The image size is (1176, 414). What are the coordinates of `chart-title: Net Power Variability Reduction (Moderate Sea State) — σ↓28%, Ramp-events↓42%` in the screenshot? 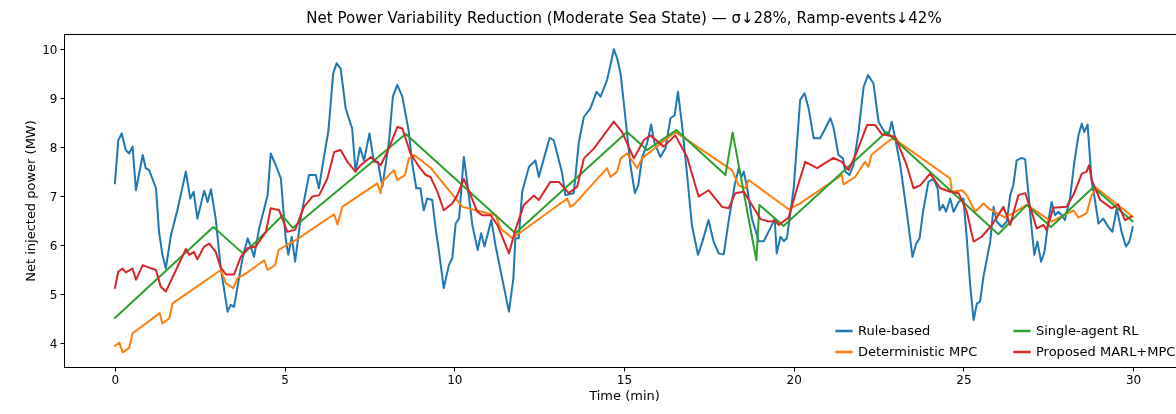 It's located at (624, 18).